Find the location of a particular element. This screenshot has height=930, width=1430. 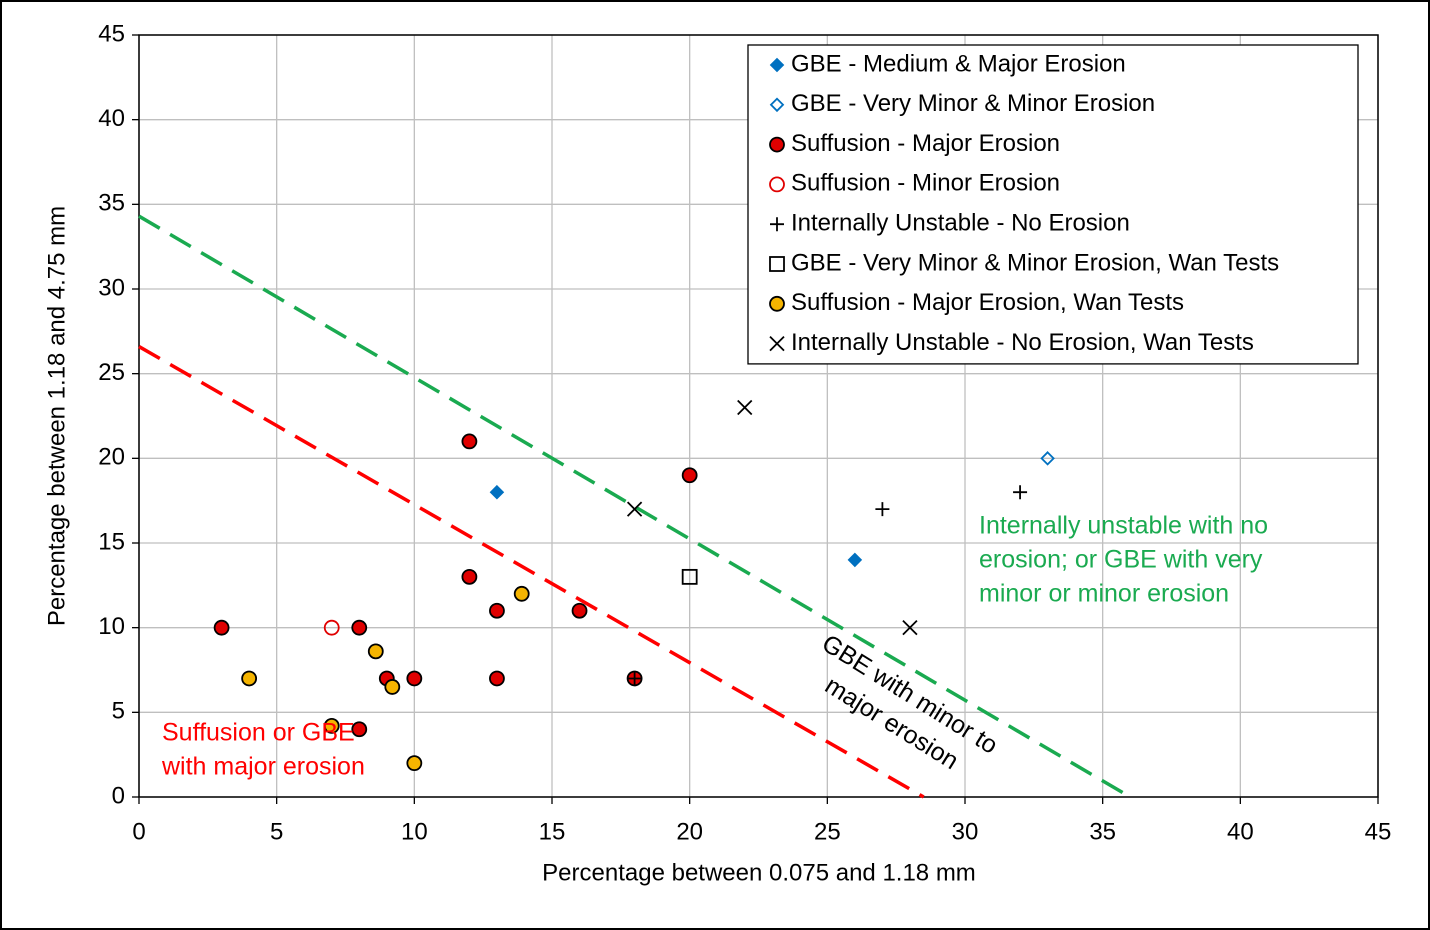

y-tick-label: 20 is located at coordinates (111, 457).